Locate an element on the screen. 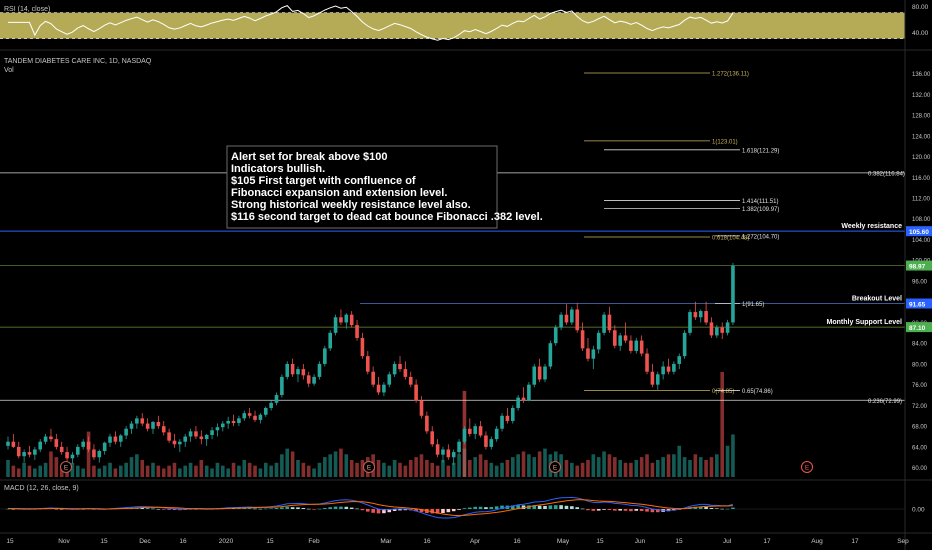  price-tick-label: 76.00 is located at coordinates (920, 386).